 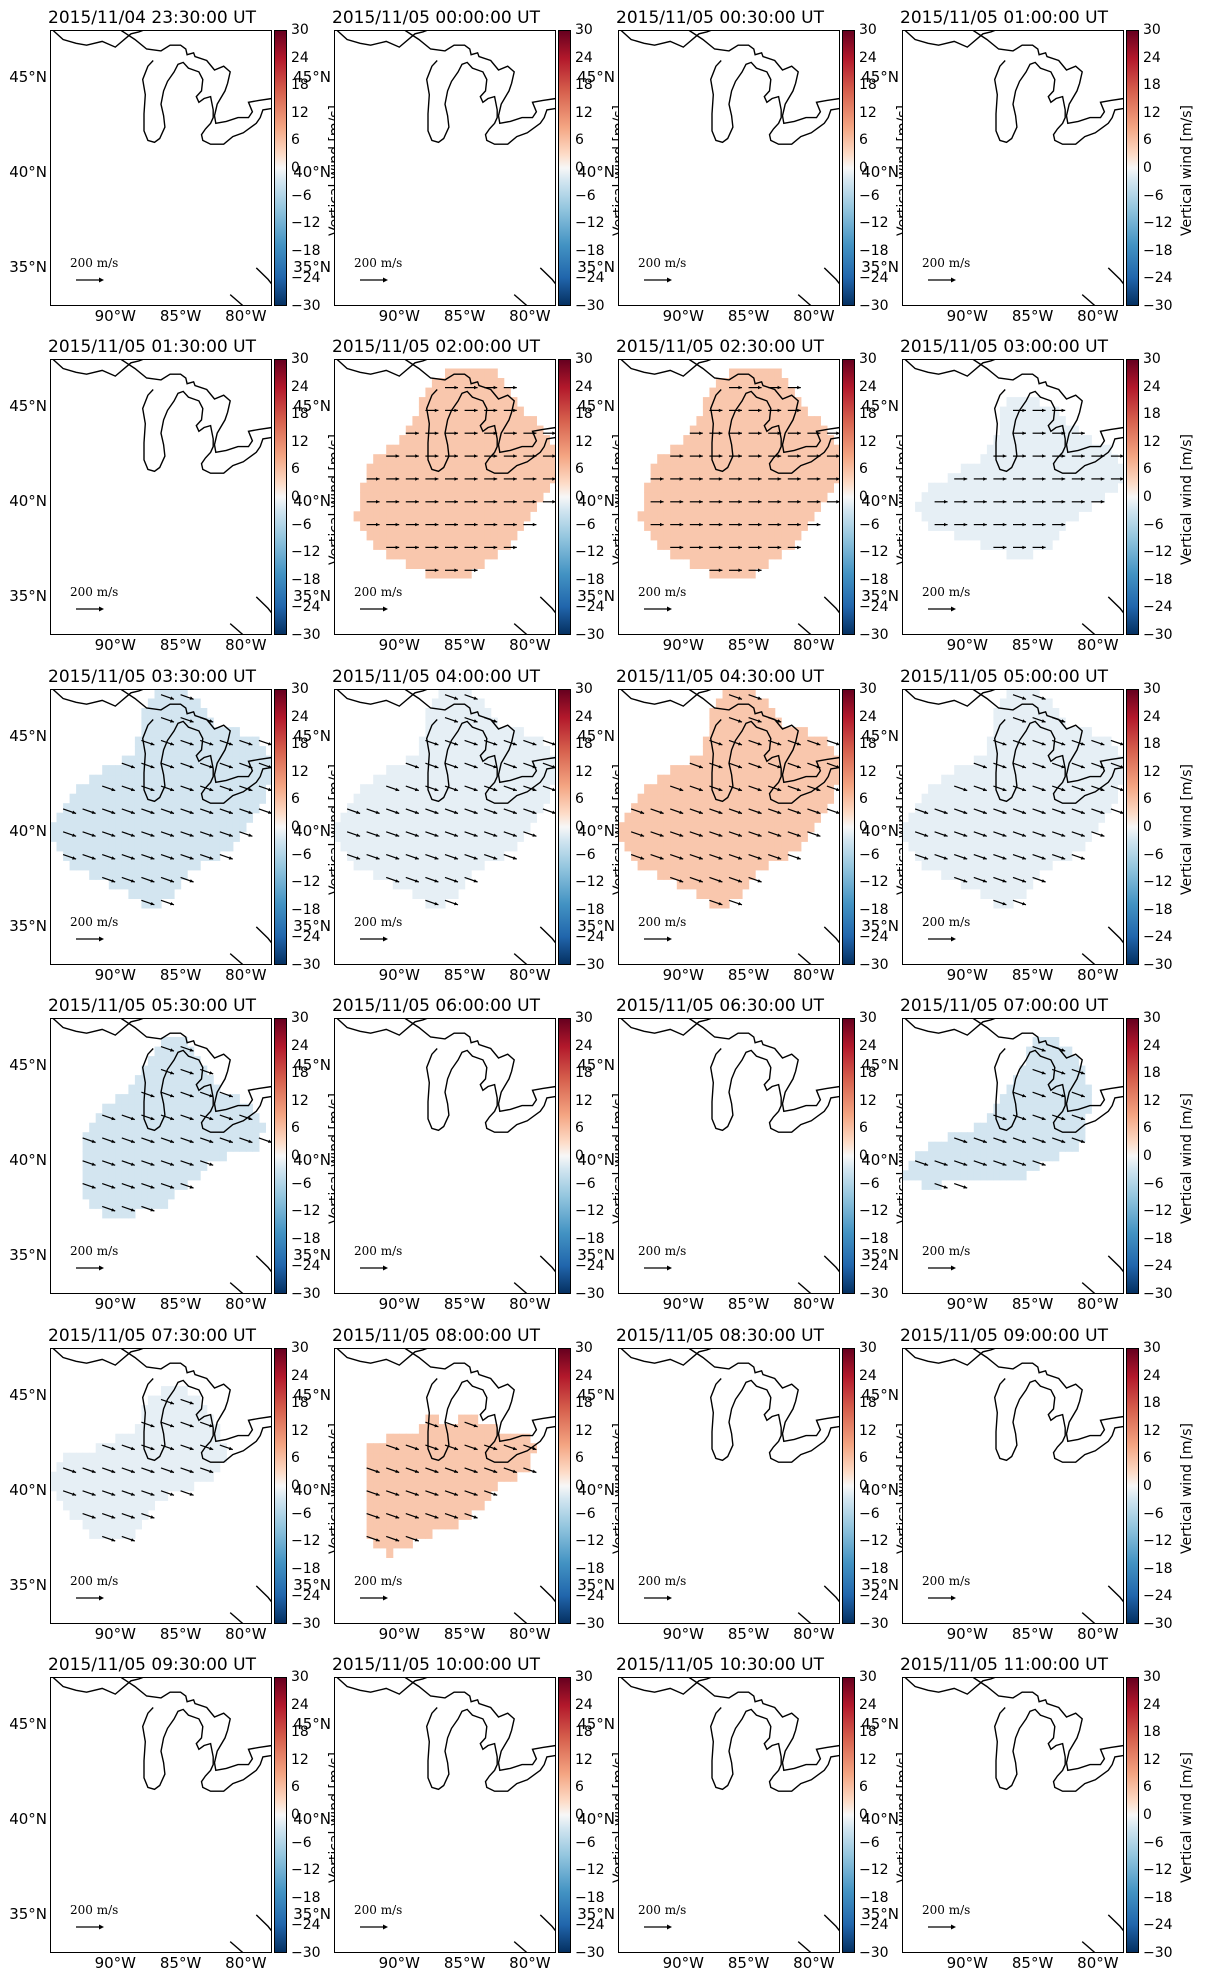 What do you see at coordinates (584, 359) in the screenshot?
I see `colorbar-tick: 30` at bounding box center [584, 359].